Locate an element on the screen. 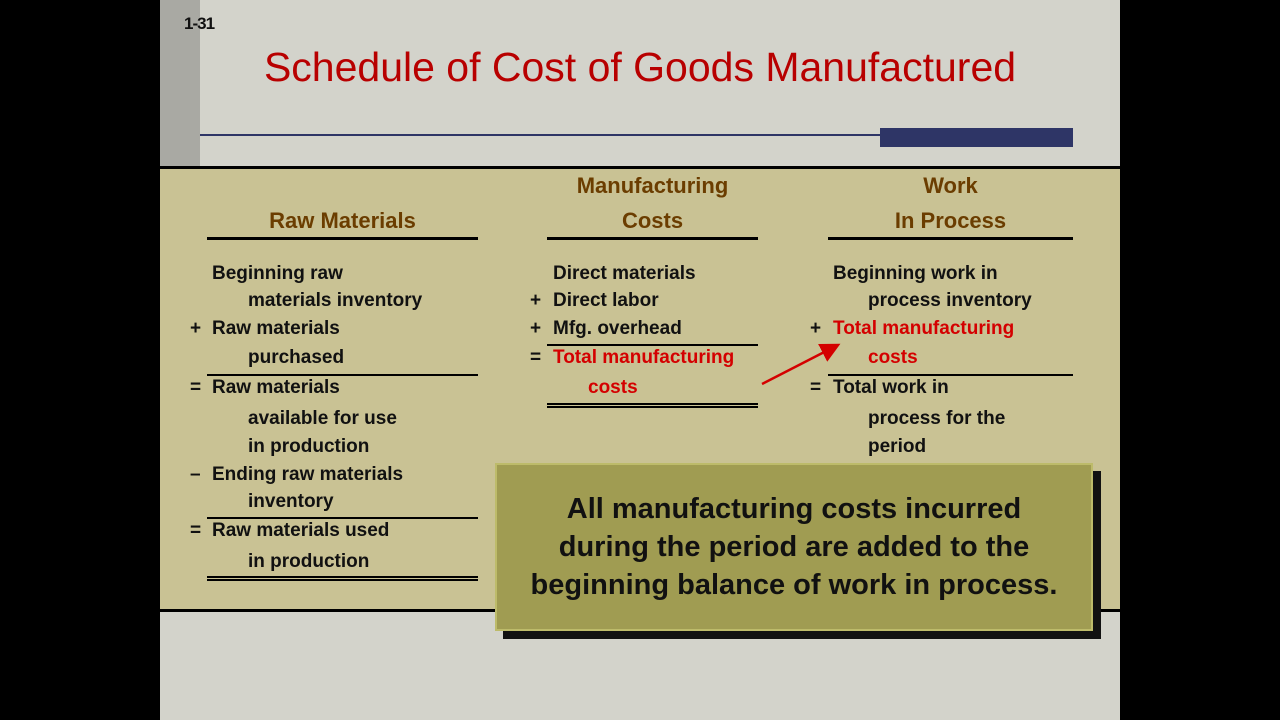 Image resolution: width=1280 pixels, height=720 pixels. schedule-line: process inventory is located at coordinates (950, 300).